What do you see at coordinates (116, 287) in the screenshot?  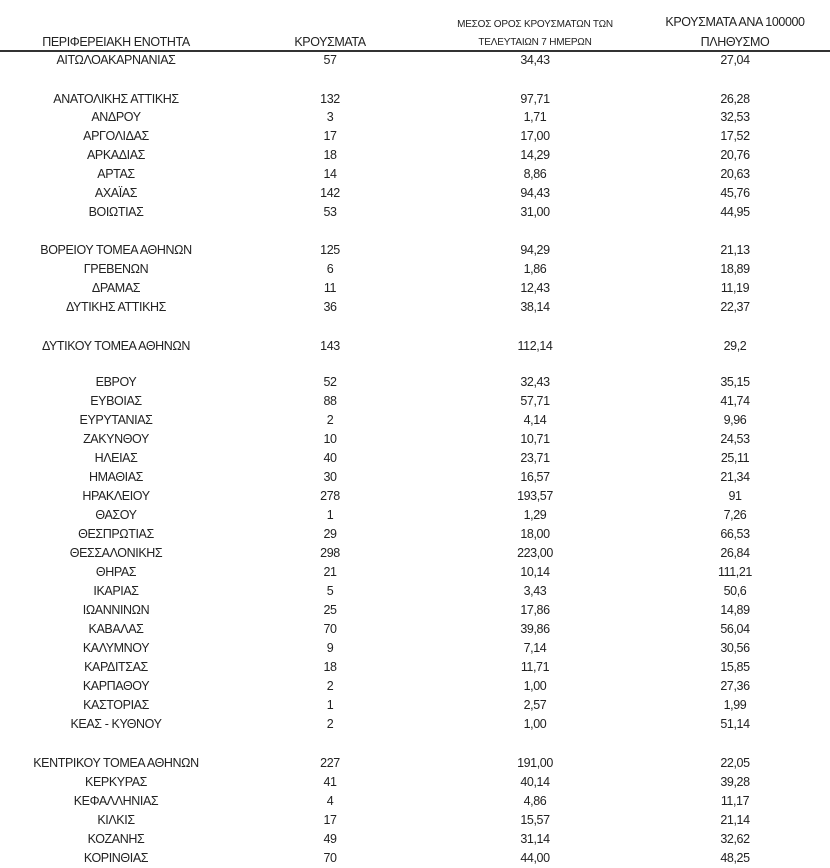 I see `region-cell: ΔΡΑΜΑΣ` at bounding box center [116, 287].